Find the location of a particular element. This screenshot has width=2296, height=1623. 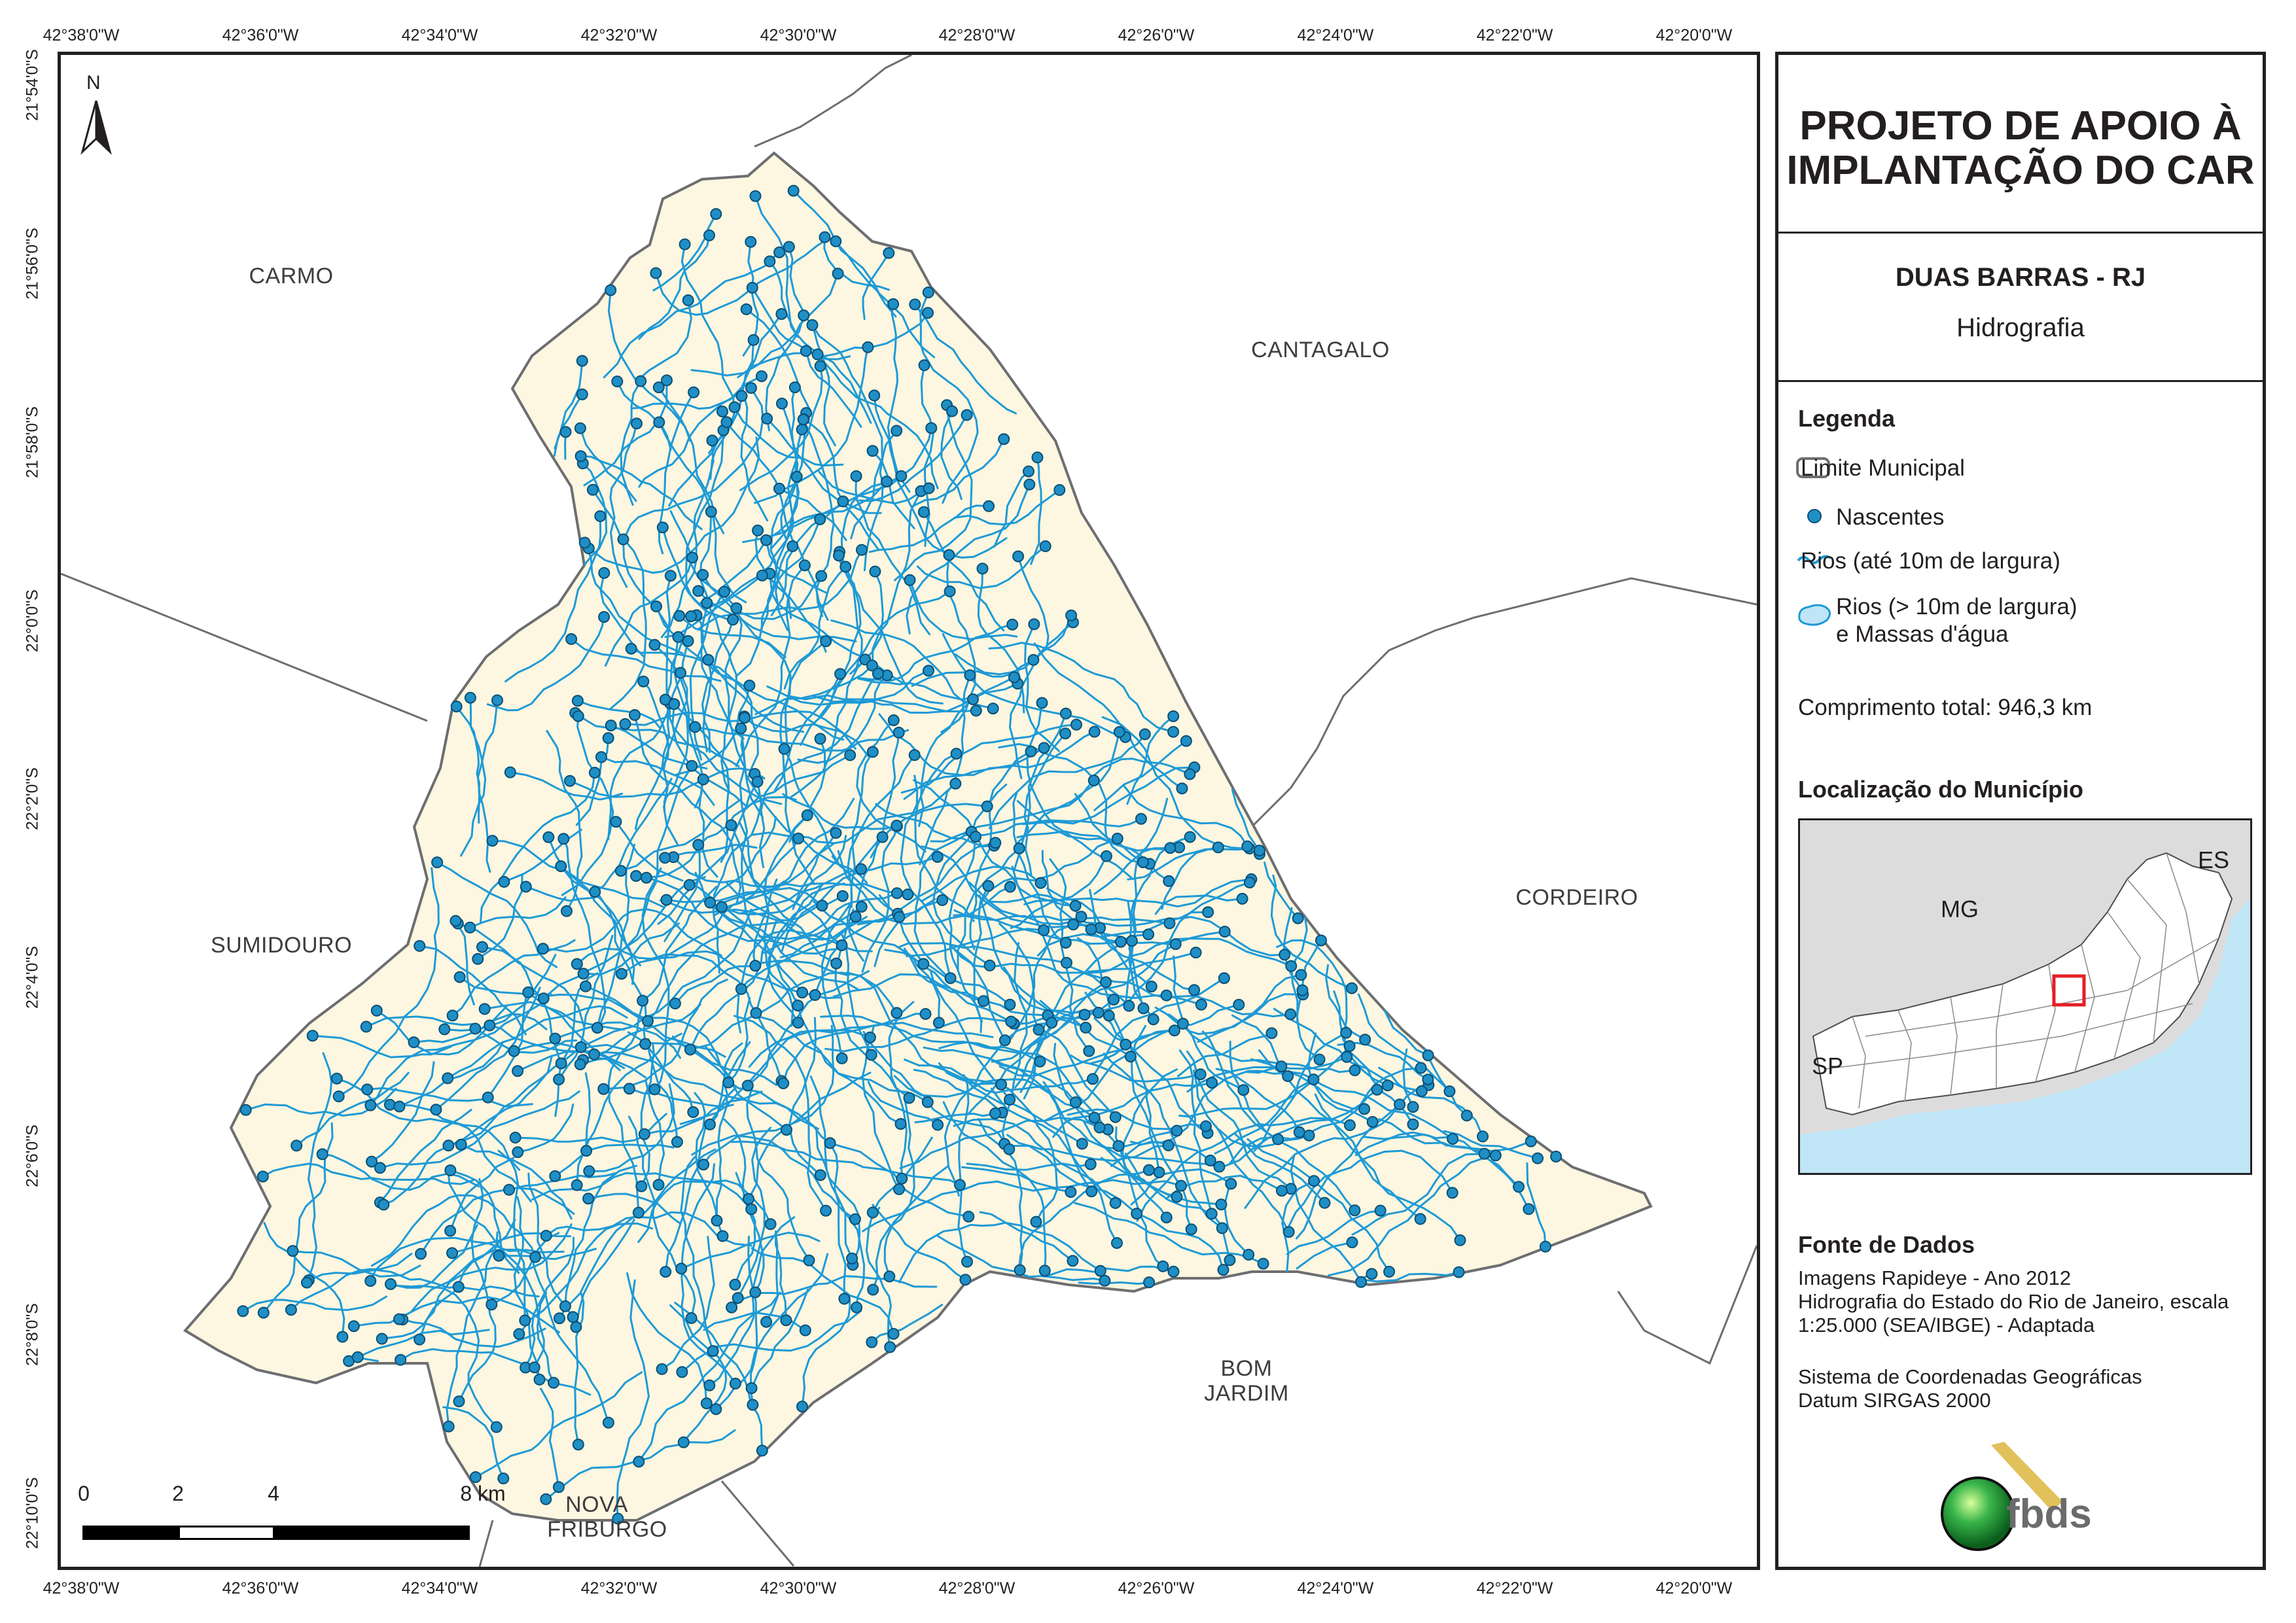

place-label-nova: NOVA is located at coordinates (597, 1504).